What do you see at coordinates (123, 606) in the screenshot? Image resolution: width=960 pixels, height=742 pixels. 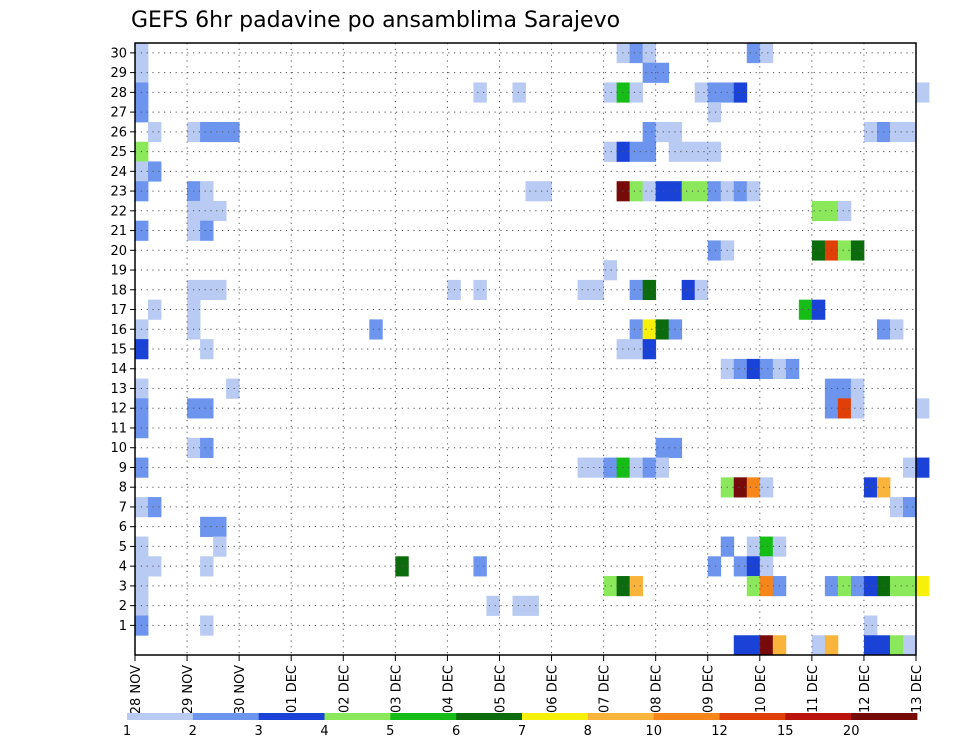 I see `y-tick-label: 2` at bounding box center [123, 606].